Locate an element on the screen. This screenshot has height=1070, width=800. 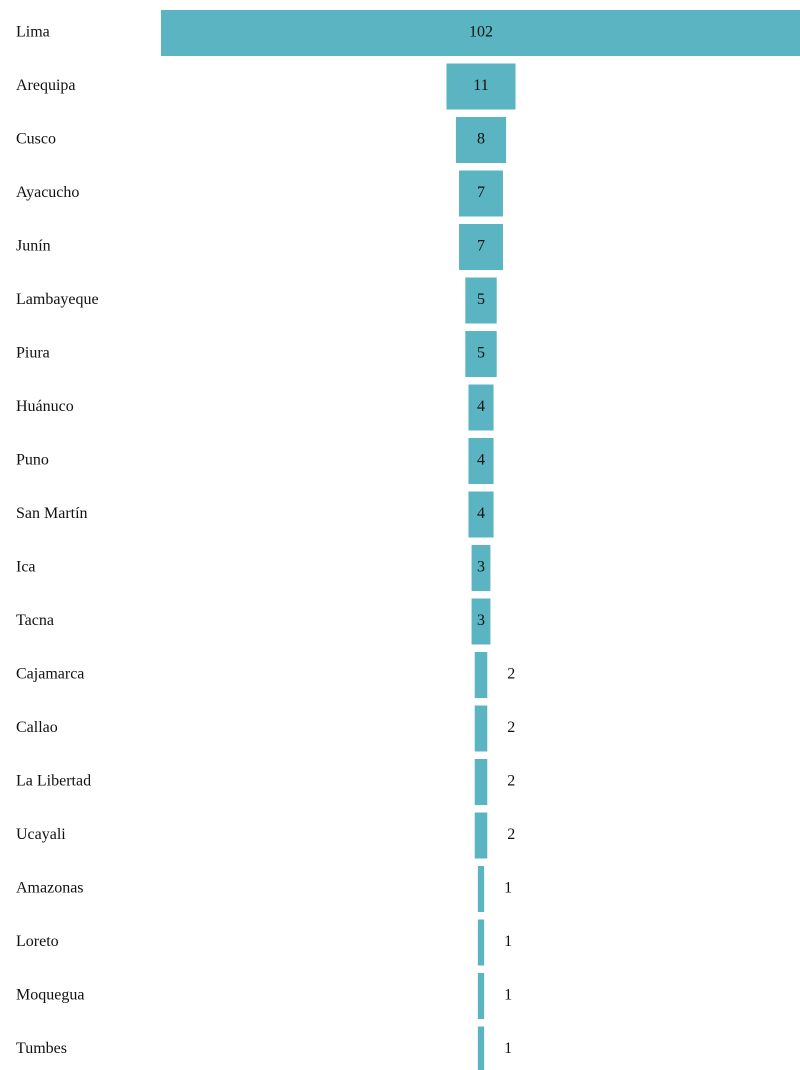
value-label: 8 is located at coordinates (481, 139).